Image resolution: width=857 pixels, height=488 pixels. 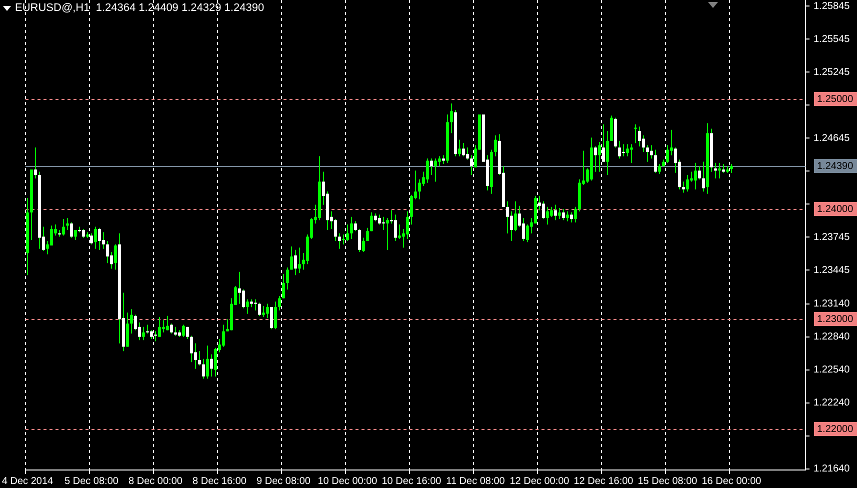 What do you see at coordinates (835, 209) in the screenshot?
I see `ref-line-label: 1.24000` at bounding box center [835, 209].